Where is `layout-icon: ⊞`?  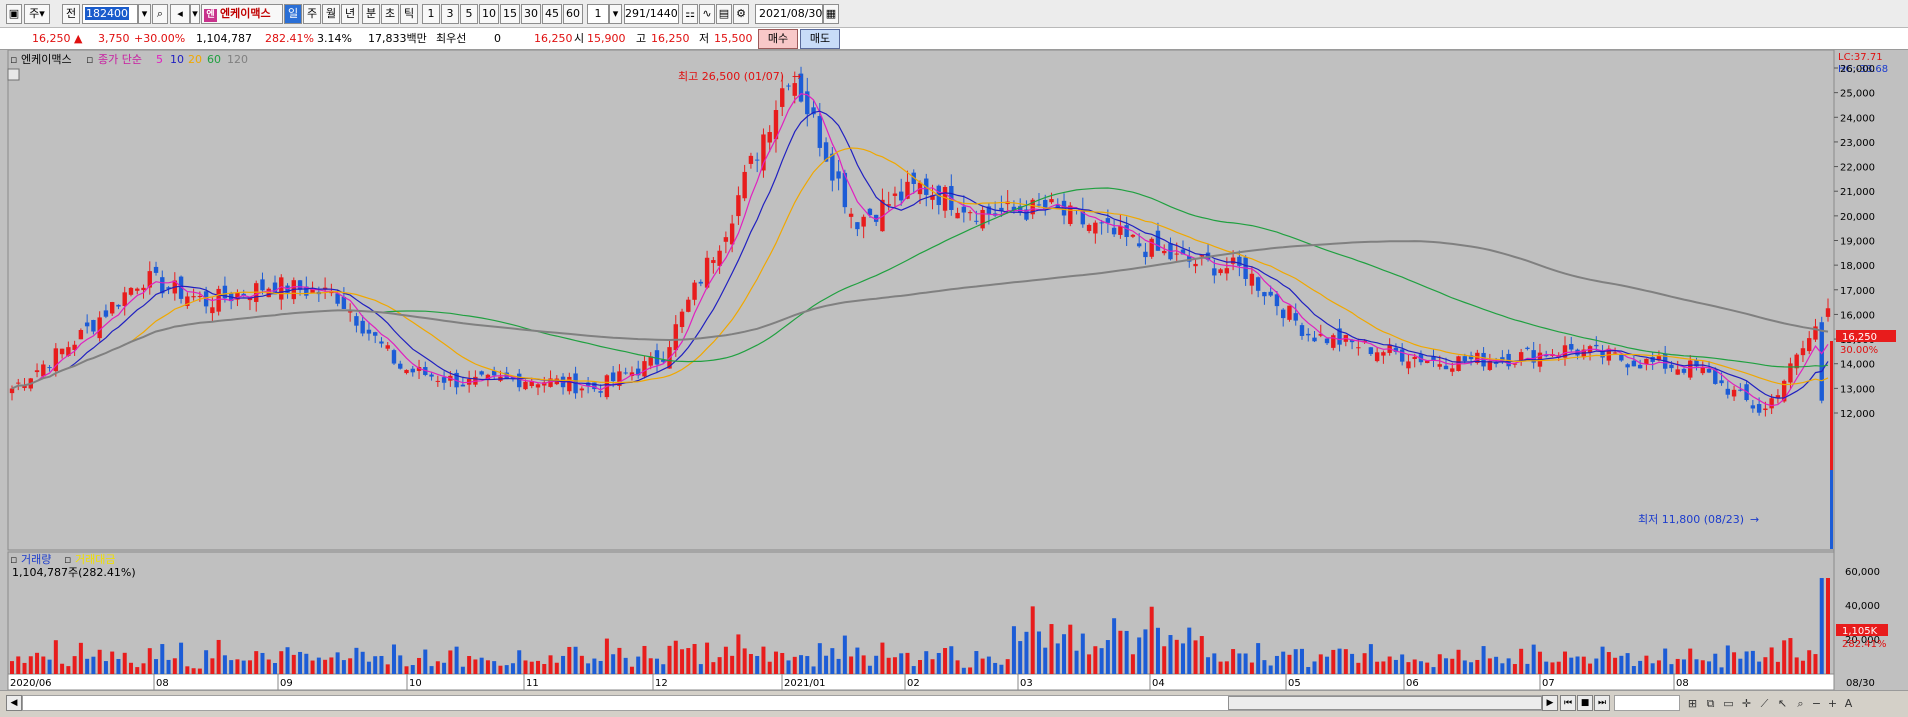 layout-icon: ⊞ is located at coordinates (1692, 703).